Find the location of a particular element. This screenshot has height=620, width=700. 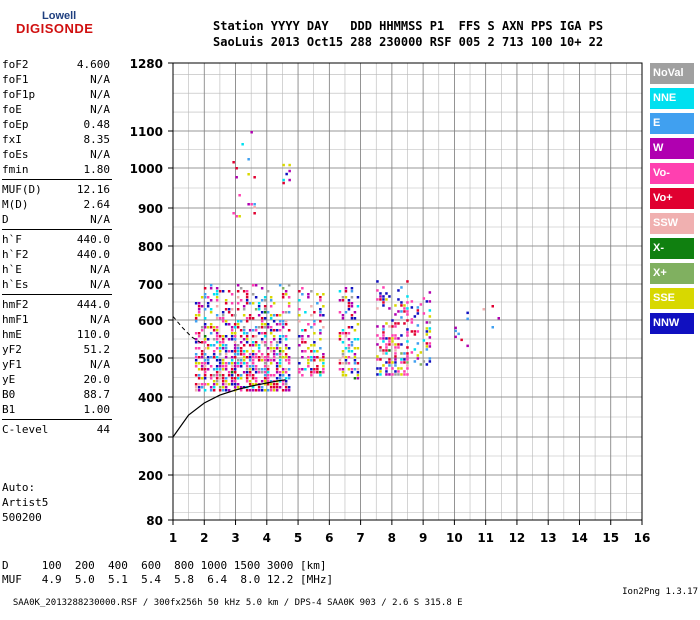

x-tick-label: 14 is located at coordinates (579, 538).